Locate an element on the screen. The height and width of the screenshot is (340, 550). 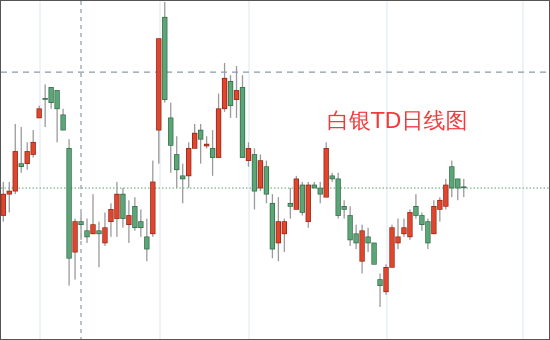
text: 白银TD日线图 is located at coordinates (397, 121).